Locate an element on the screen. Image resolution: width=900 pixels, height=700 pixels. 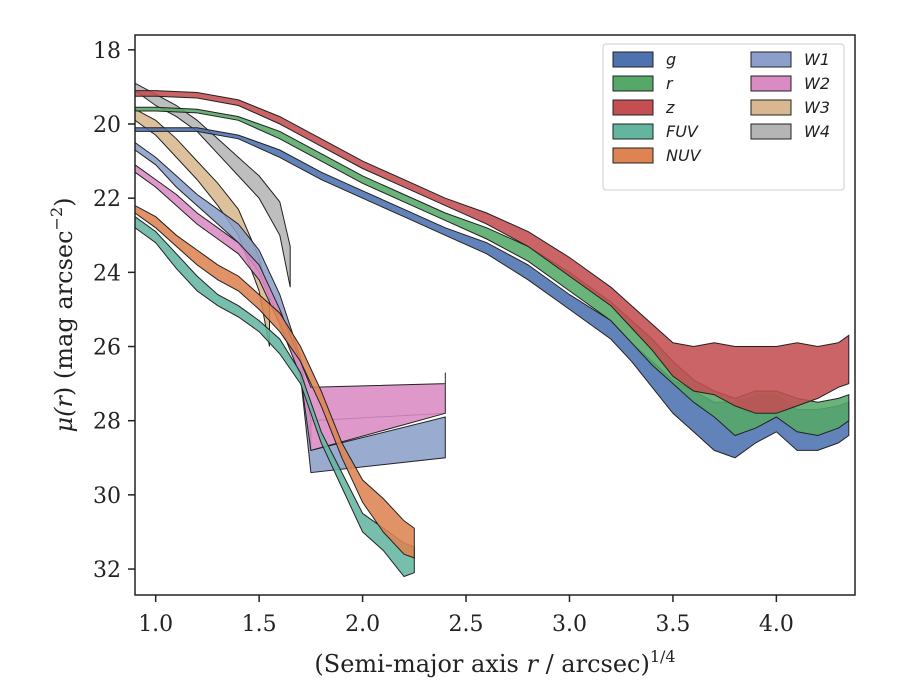
legend-swatch-z is located at coordinates (633, 107).